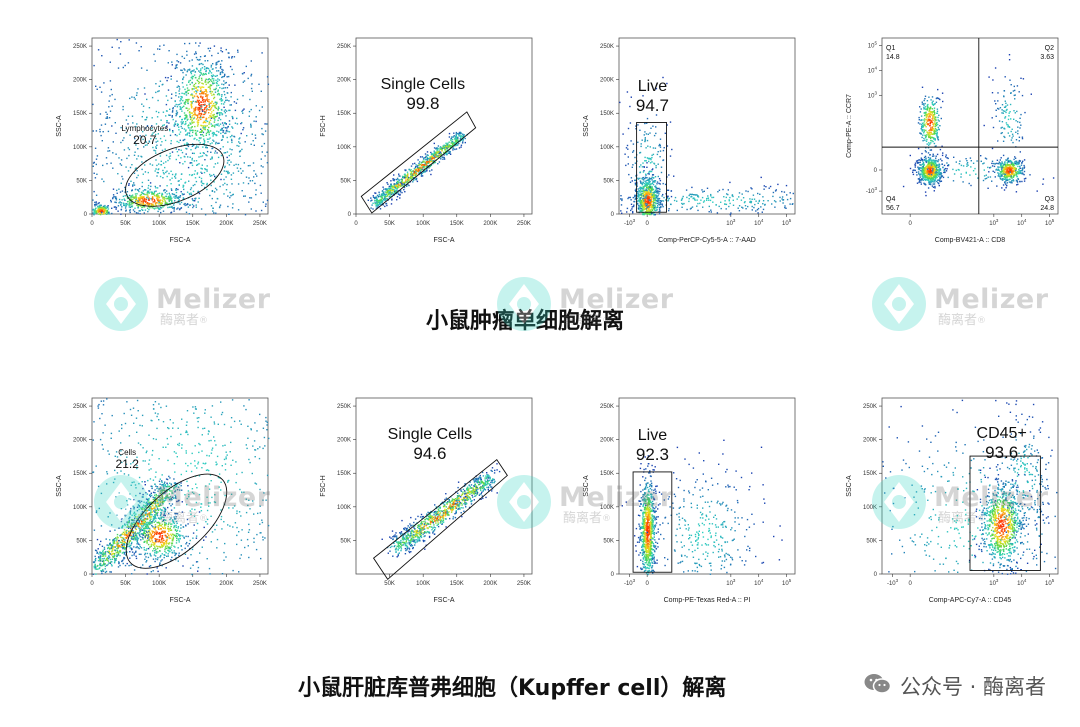  What do you see at coordinates (955, 686) in the screenshot?
I see `source-footer: 公众号 · 酶离者` at bounding box center [955, 686].